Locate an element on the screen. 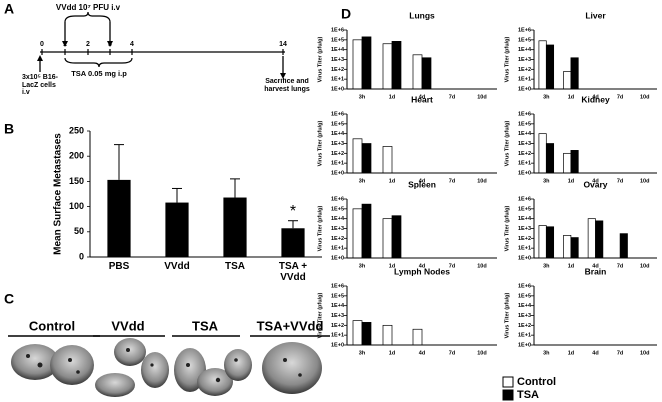 The width and height of the screenshot is (662, 402). treatment-label: TSA 0.05 mg i.p is located at coordinates (99, 73).